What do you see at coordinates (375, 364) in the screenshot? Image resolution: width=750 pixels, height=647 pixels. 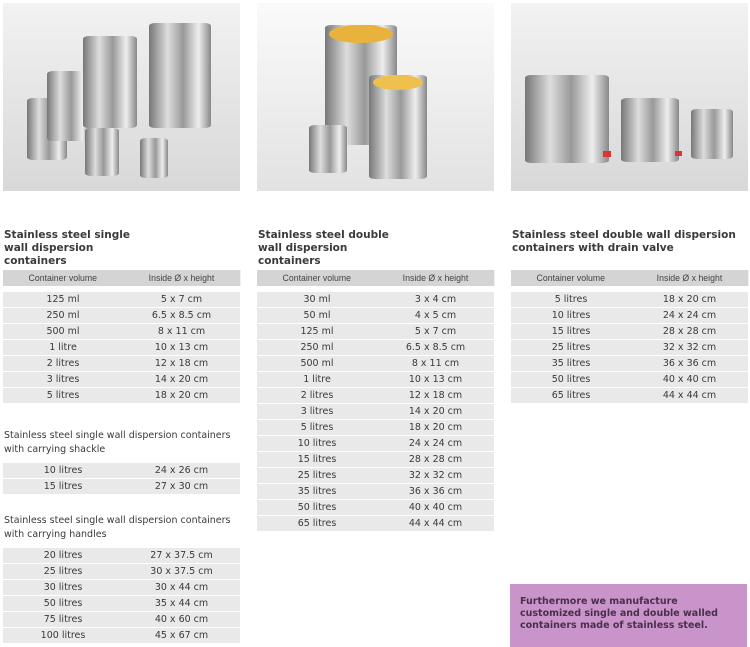 I see `table-row: 500 ml 8 x 11 cm` at bounding box center [375, 364].